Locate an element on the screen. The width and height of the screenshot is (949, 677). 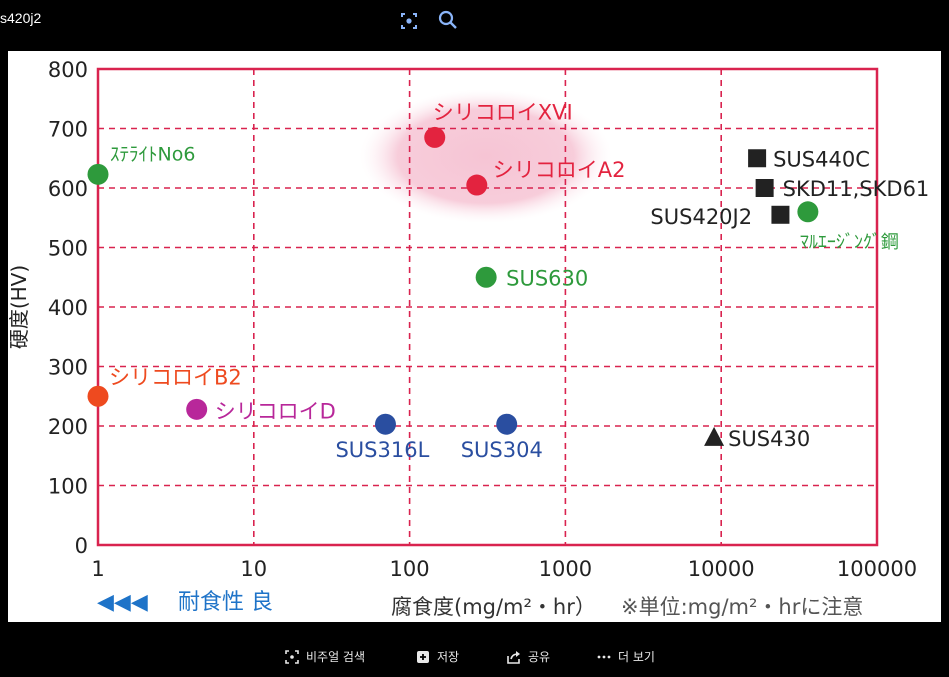
point-label: SUS304 is located at coordinates (502, 450).